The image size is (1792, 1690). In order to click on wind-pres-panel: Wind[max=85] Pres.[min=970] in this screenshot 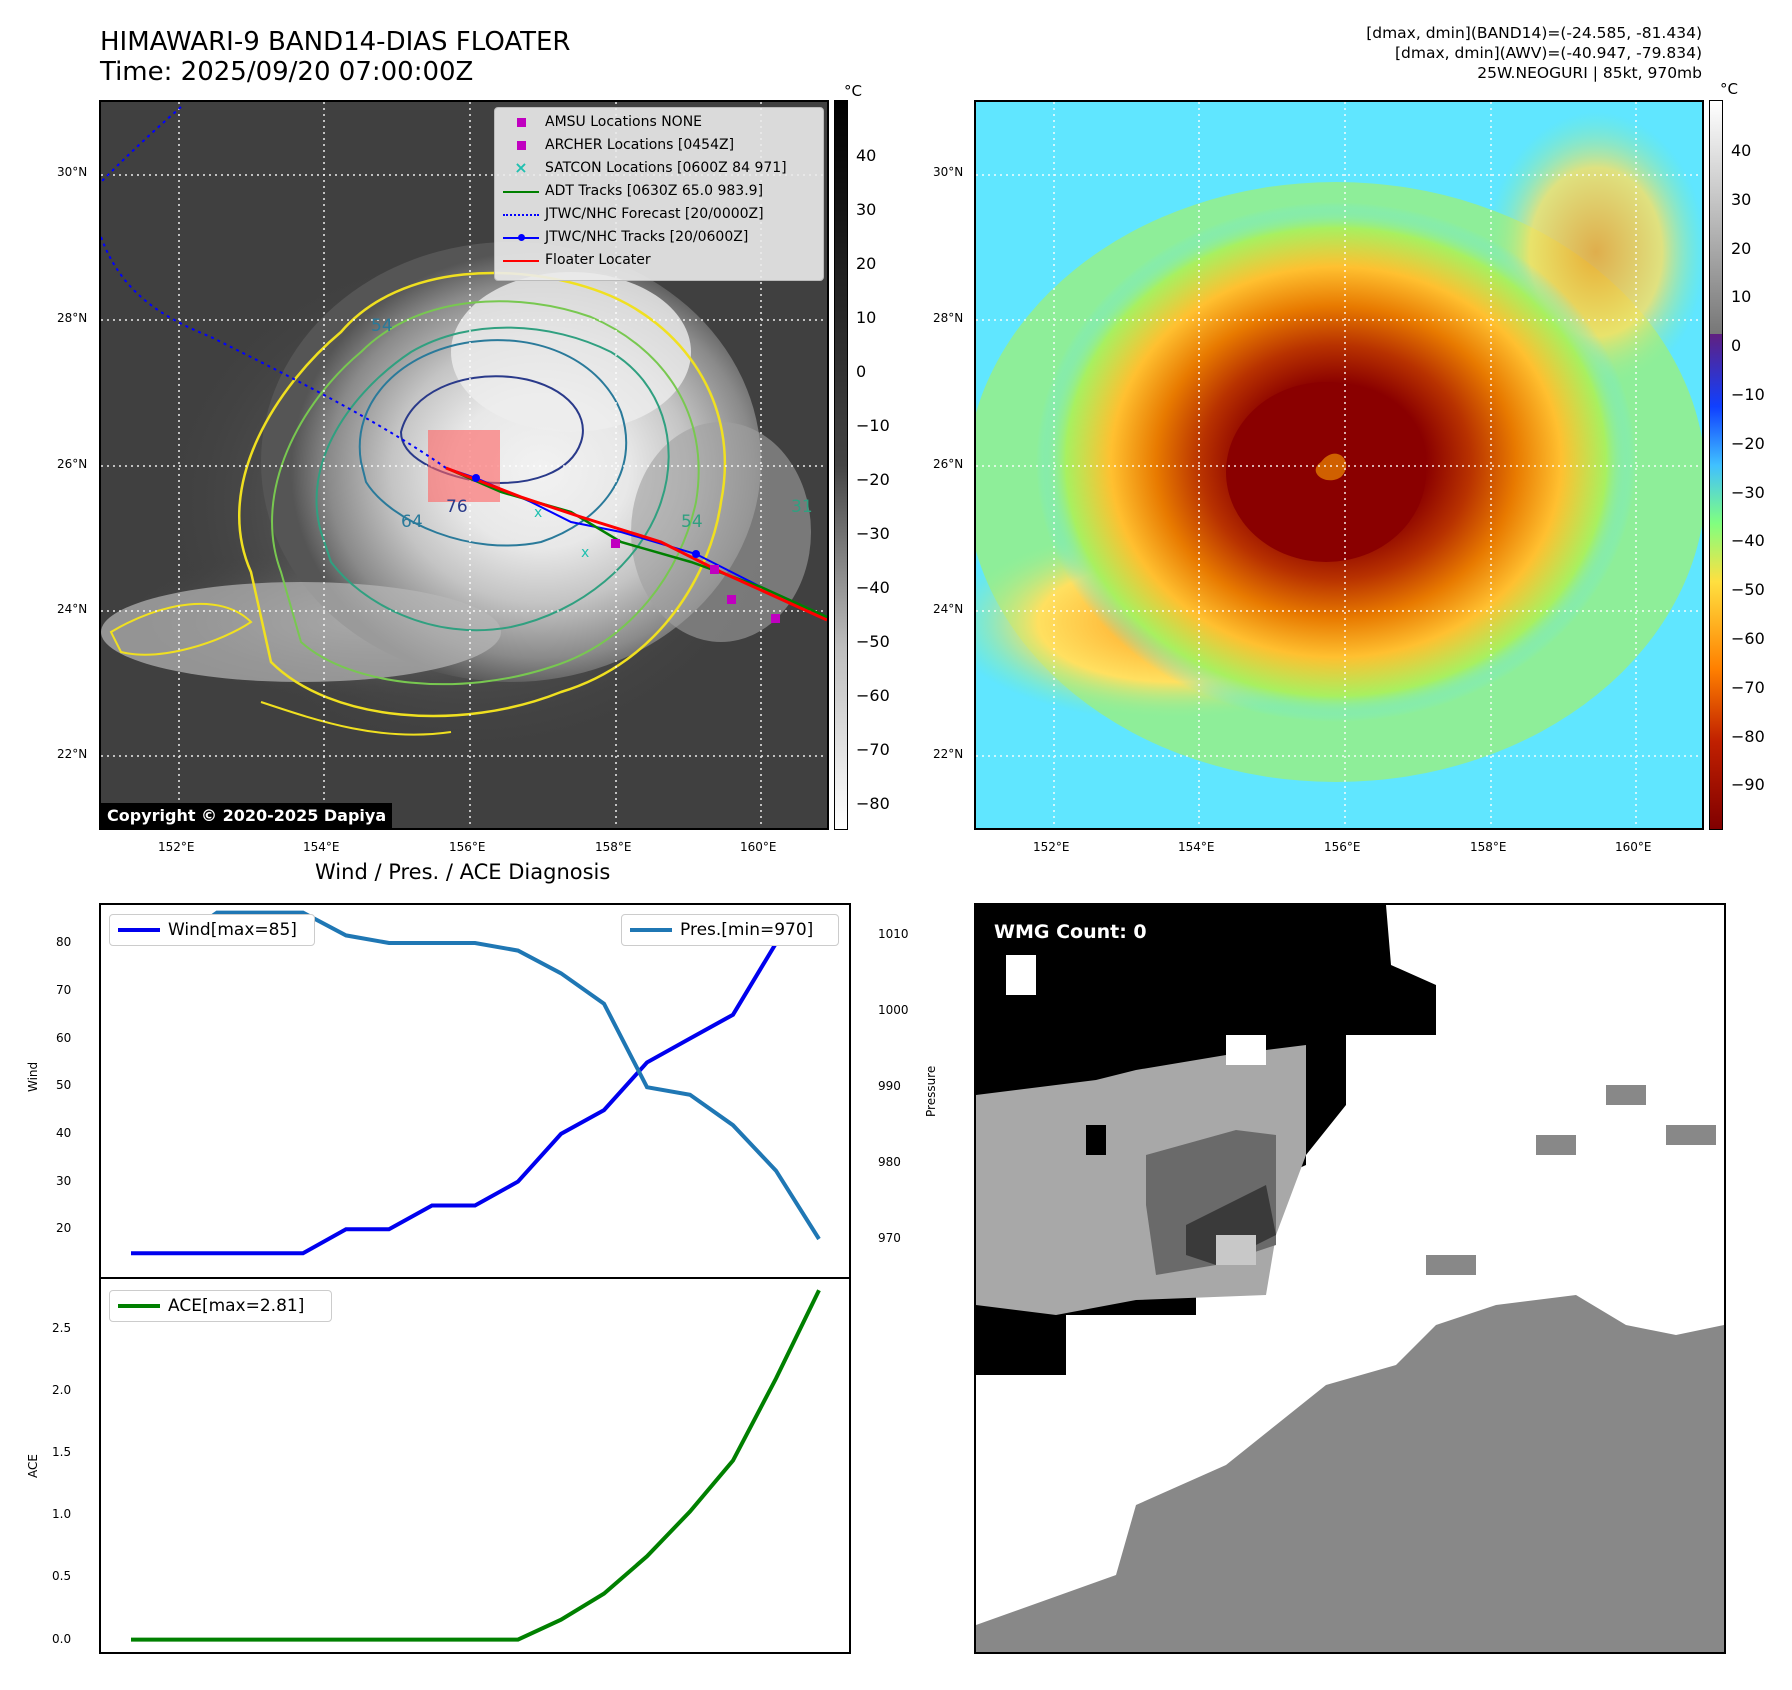, I will do `click(475, 1091)`.